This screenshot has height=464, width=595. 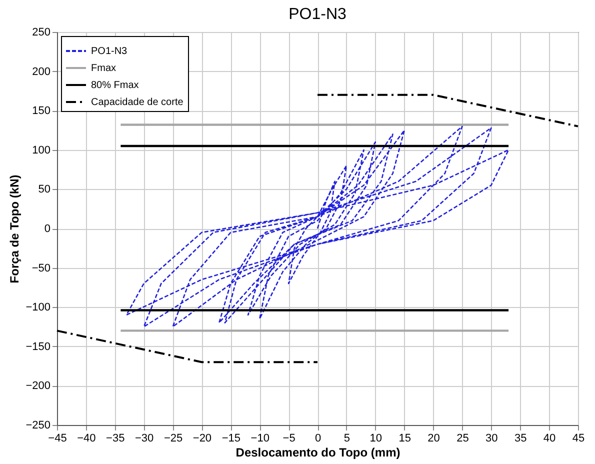 What do you see at coordinates (137, 102) in the screenshot?
I see `legend-label: Capacidade de corte` at bounding box center [137, 102].